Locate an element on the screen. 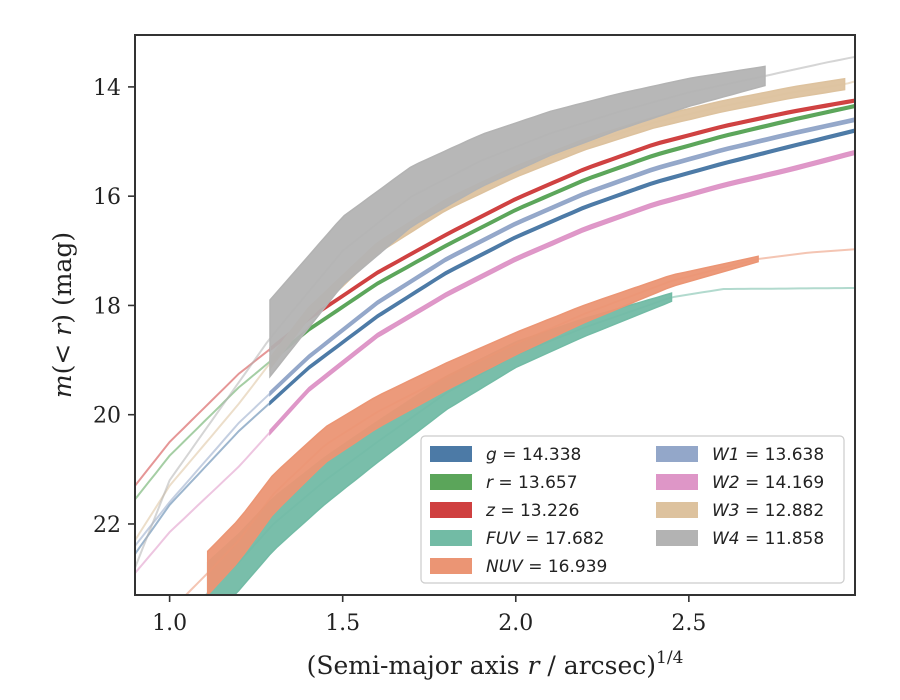  y-axis-ticks: 14 16 18 20 22 is located at coordinates (114, 307).